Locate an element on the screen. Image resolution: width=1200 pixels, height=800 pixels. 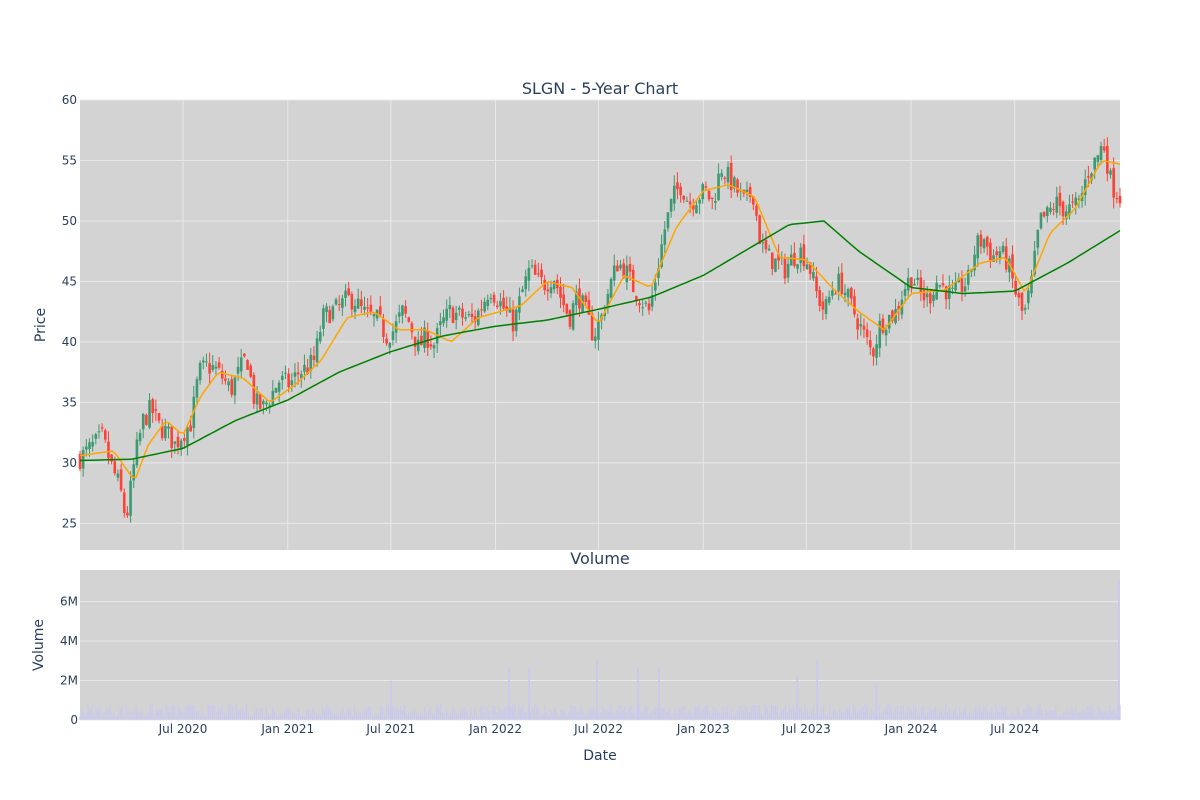
volume-gridlines is located at coordinates (600, 661).